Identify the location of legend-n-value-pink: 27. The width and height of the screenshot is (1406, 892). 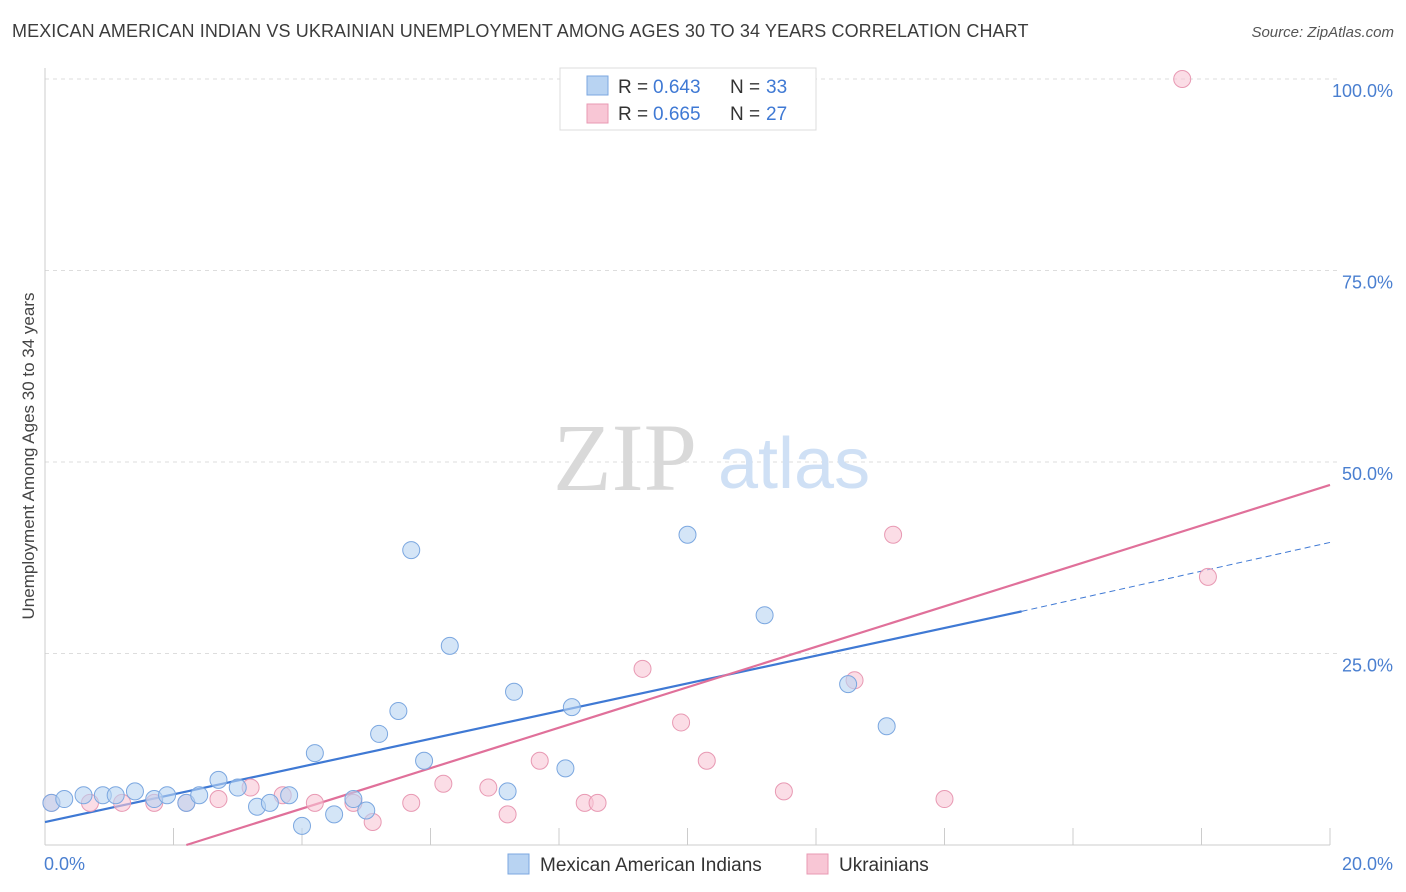
(776, 114).